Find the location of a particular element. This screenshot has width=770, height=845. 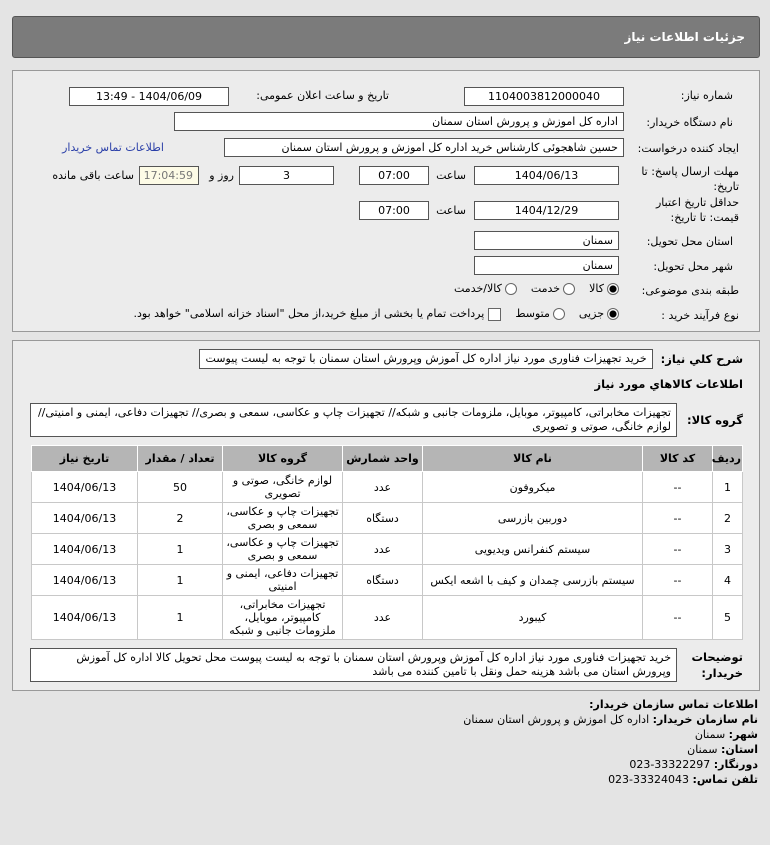

org-label: نام سازمان خریدار: is located at coordinates (705, 719).